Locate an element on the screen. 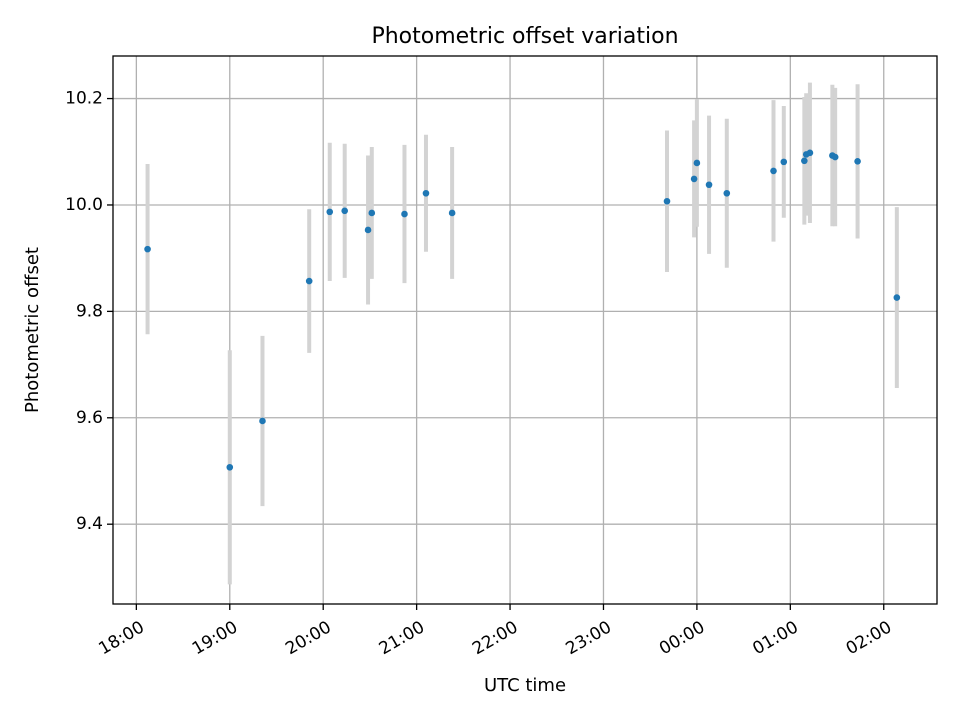  x-tick-label: 00:00 is located at coordinates (682, 638).